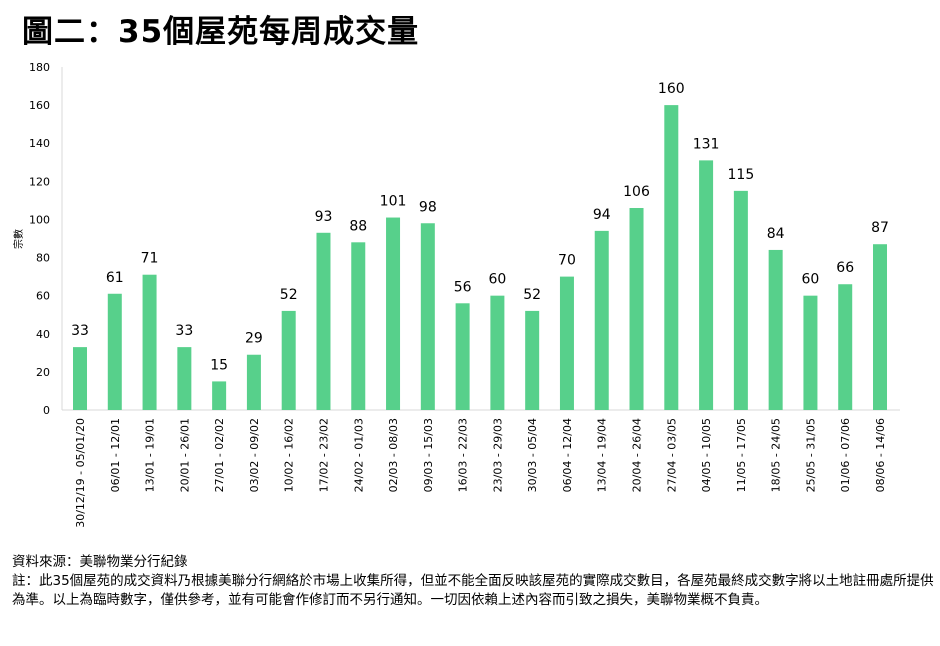  I want to click on x-tick-label: 01/06 - 07/06, so click(845, 455).